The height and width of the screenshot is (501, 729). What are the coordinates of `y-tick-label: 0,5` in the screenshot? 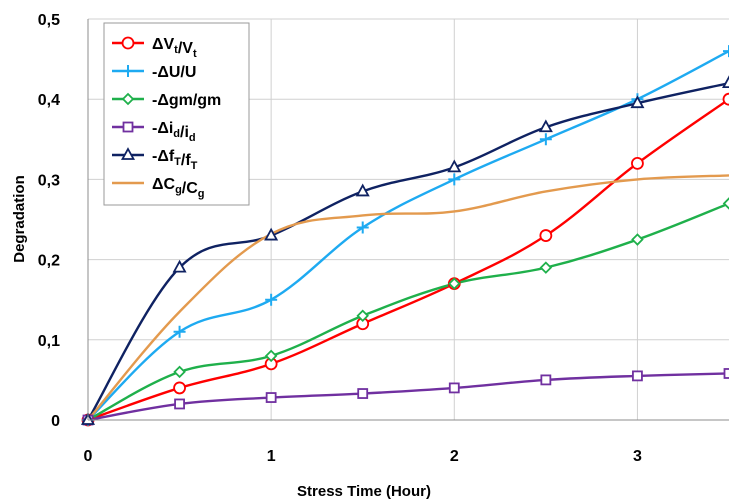 It's located at (49, 20).